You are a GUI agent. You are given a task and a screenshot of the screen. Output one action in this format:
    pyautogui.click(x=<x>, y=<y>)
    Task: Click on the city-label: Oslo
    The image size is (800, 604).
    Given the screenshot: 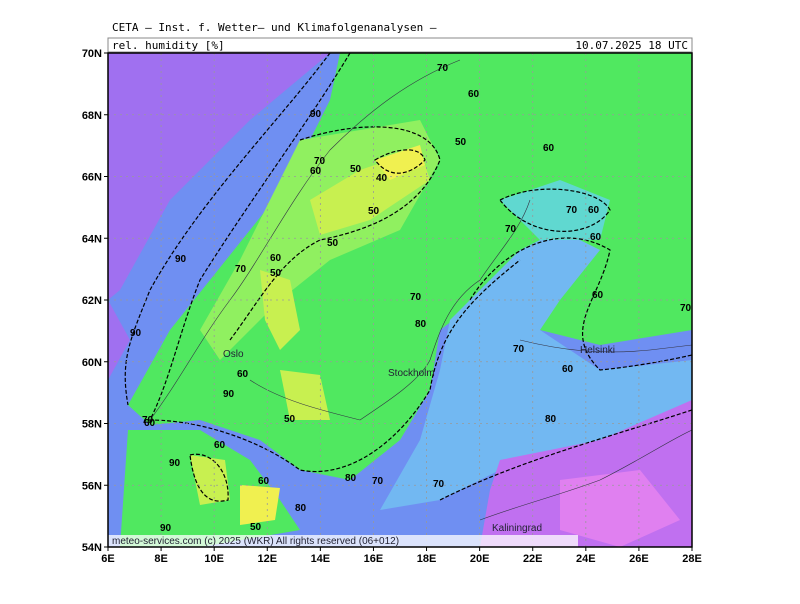 What is the action you would take?
    pyautogui.click(x=233, y=354)
    